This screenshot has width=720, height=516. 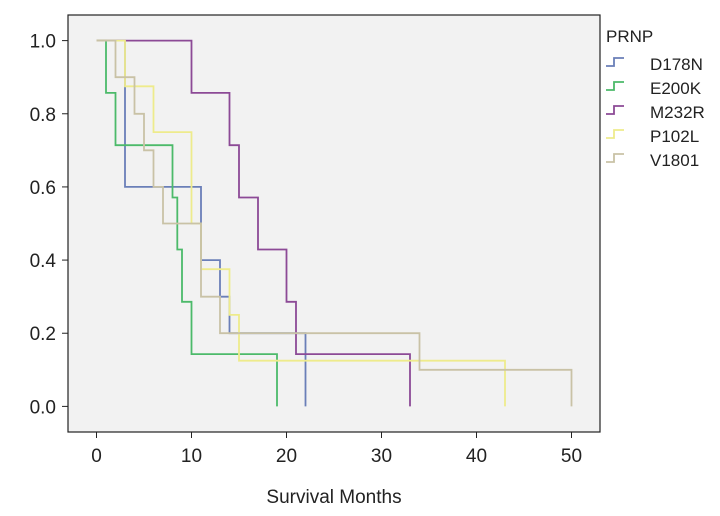 I want to click on x-axis-title: Survival Months, so click(x=333, y=497).